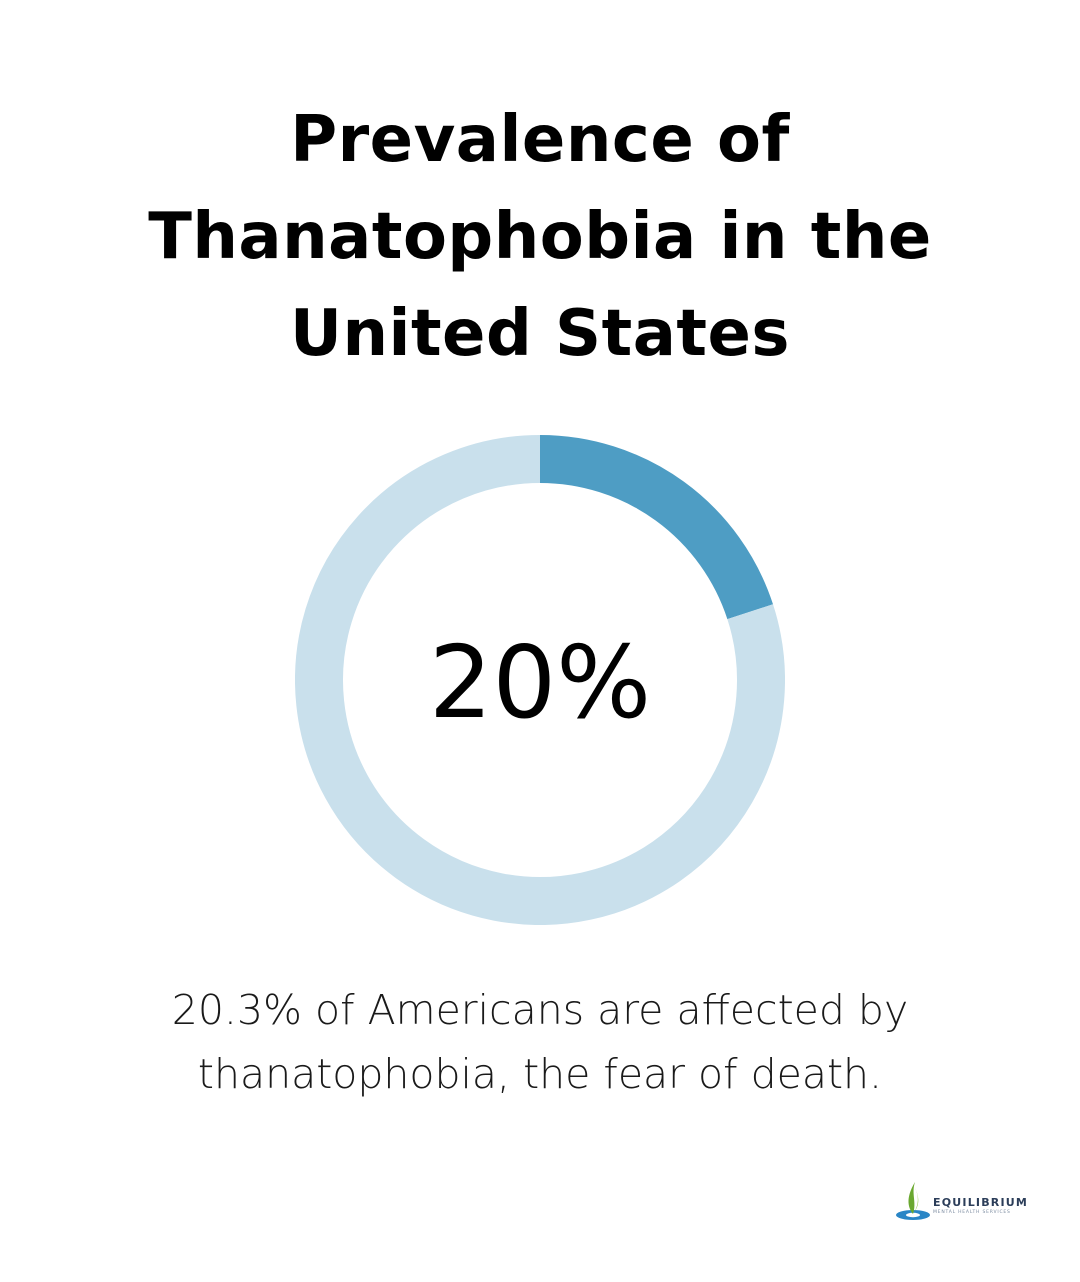 The image size is (1080, 1282). Describe the element at coordinates (656, 527) in the screenshot. I see `donut-slice-affected` at that location.